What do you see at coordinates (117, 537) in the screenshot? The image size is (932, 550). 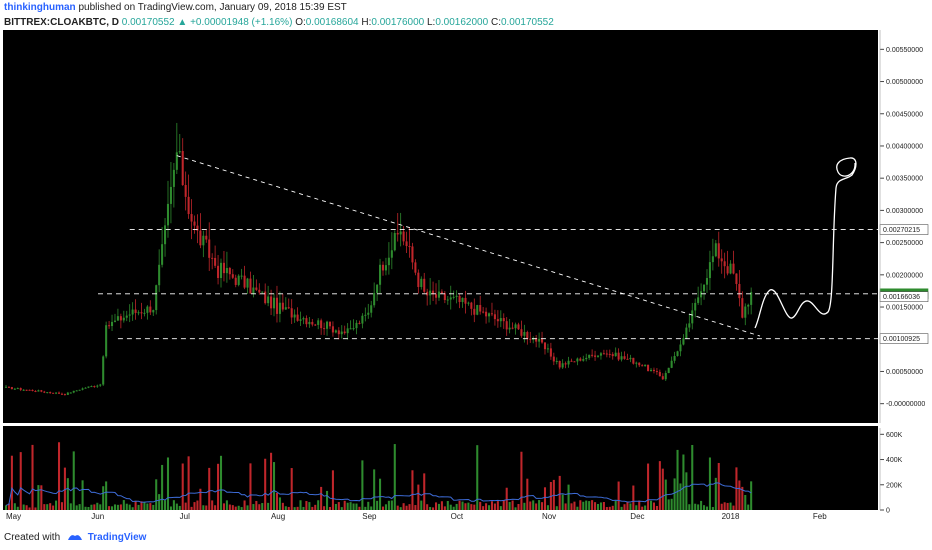 I see `tradingview-brand: TradingView` at bounding box center [117, 537].